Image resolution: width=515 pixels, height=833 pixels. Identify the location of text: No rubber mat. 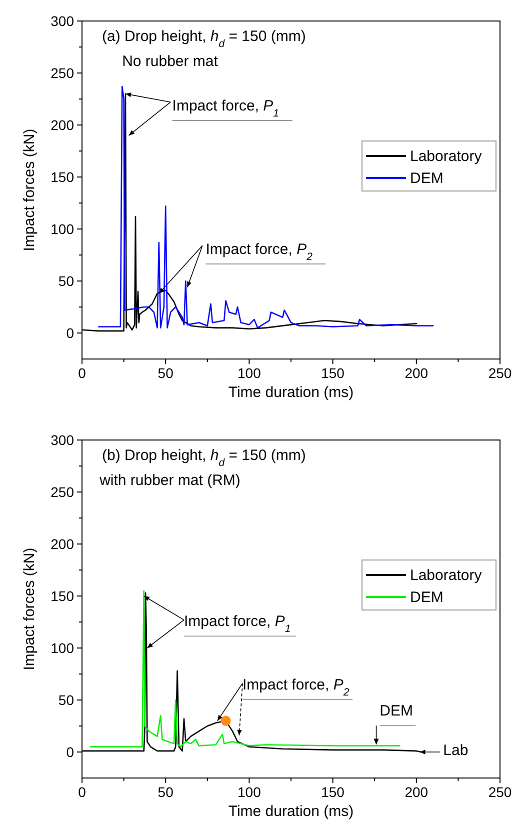
(170, 61).